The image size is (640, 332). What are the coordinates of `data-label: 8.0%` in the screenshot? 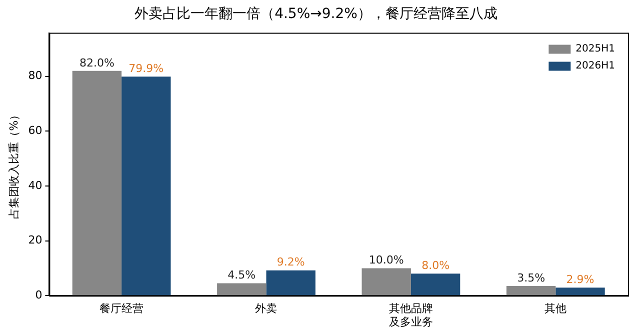 It's located at (436, 265).